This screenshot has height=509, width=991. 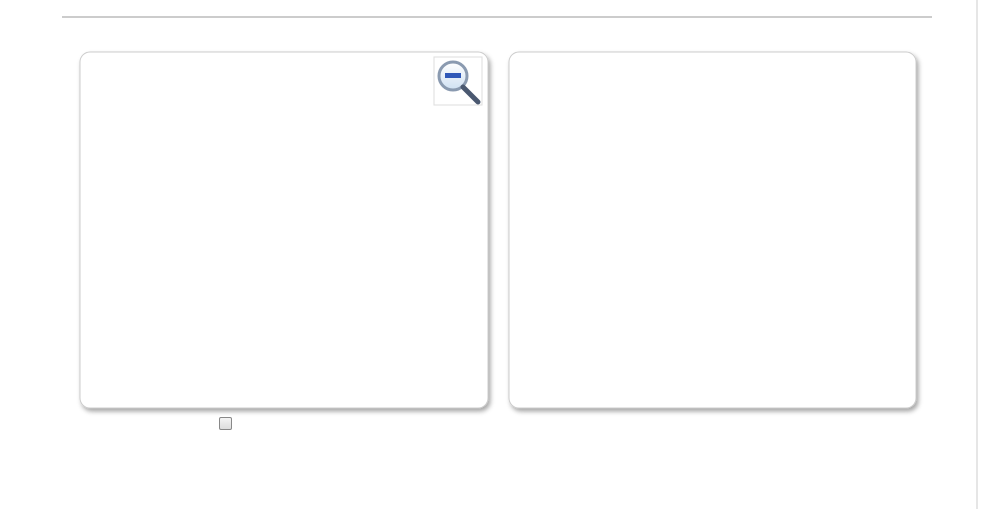 What do you see at coordinates (458, 81) in the screenshot?
I see `zoom-out-button` at bounding box center [458, 81].